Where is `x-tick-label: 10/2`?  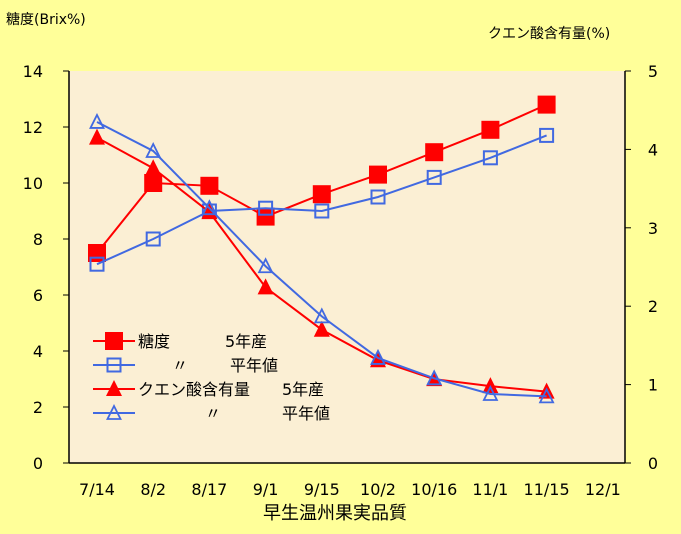
x-tick-label: 10/2 is located at coordinates (378, 489).